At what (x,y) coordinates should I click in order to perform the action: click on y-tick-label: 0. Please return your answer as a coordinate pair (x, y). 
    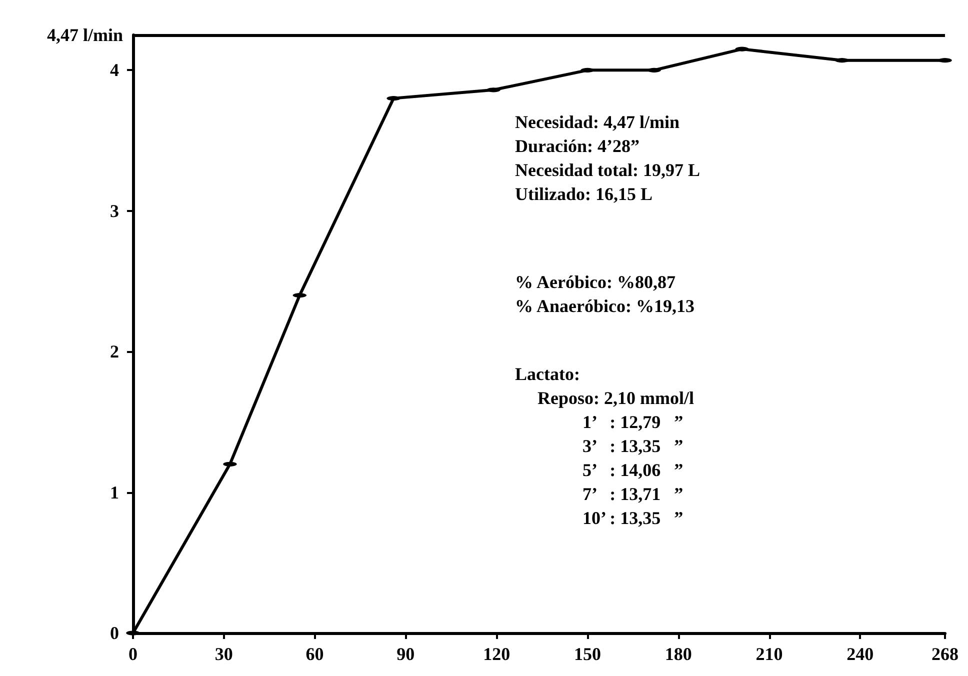
    Looking at the image, I should click on (114, 633).